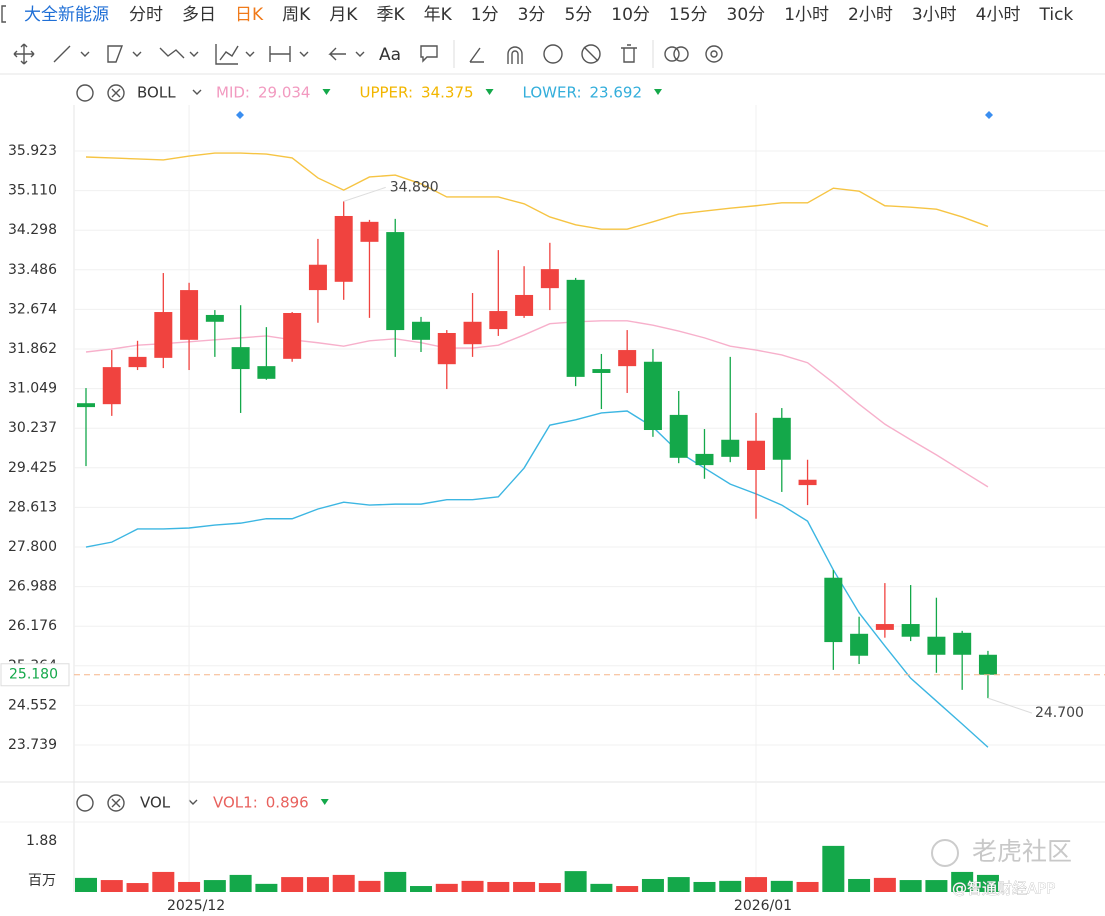  What do you see at coordinates (346, 54) in the screenshot?
I see `arrow-tool` at bounding box center [346, 54].